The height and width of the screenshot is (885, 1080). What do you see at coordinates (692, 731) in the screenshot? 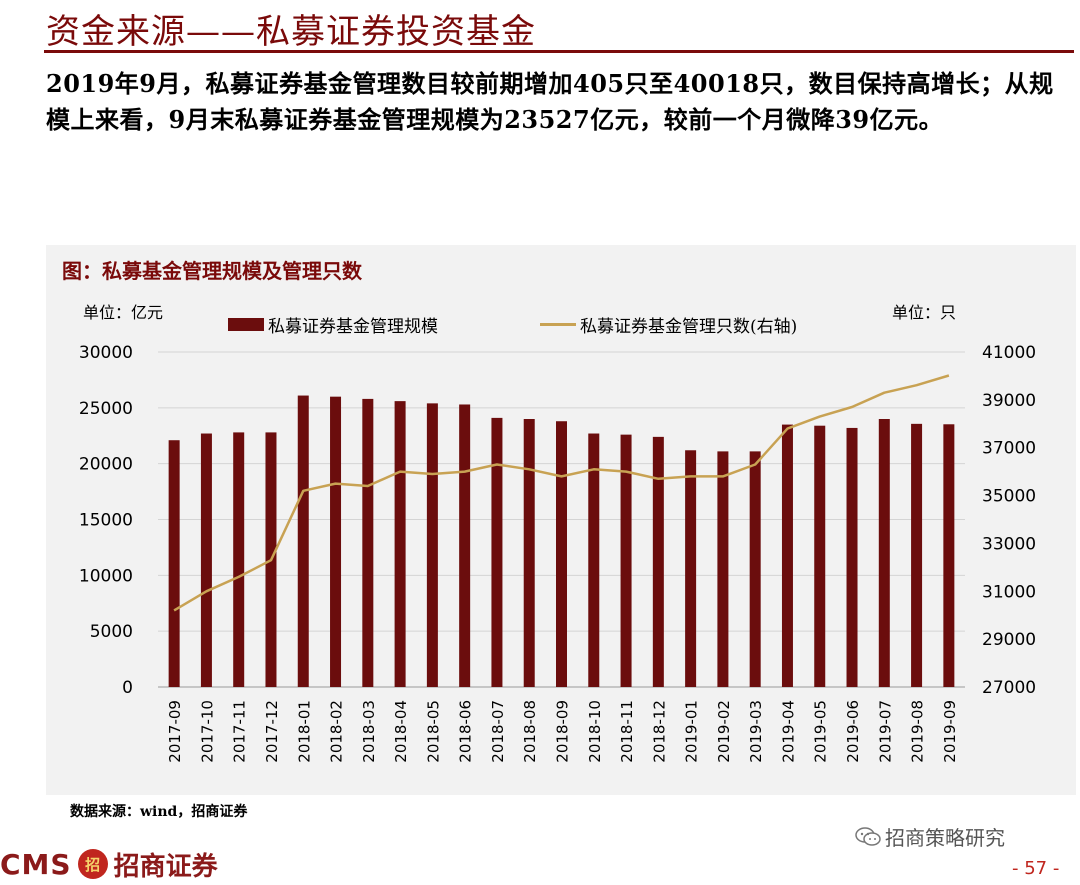
I see `x-axis-tick-label: 2019-01` at bounding box center [692, 731].